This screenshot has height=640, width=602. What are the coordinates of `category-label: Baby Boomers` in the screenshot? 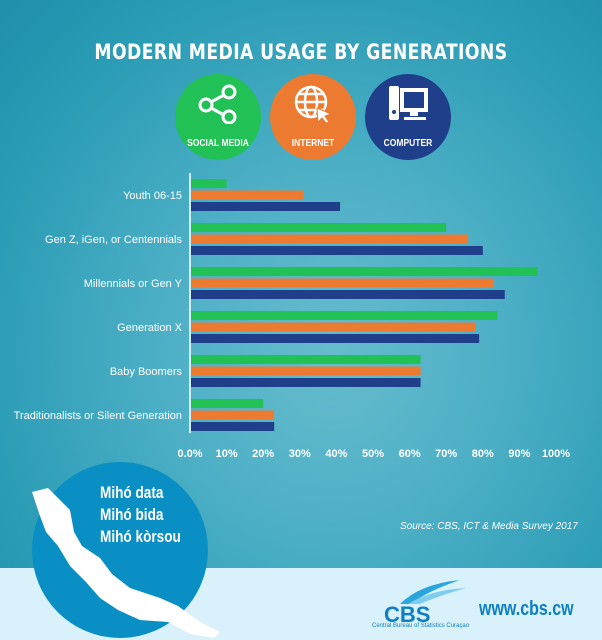 It's located at (146, 372).